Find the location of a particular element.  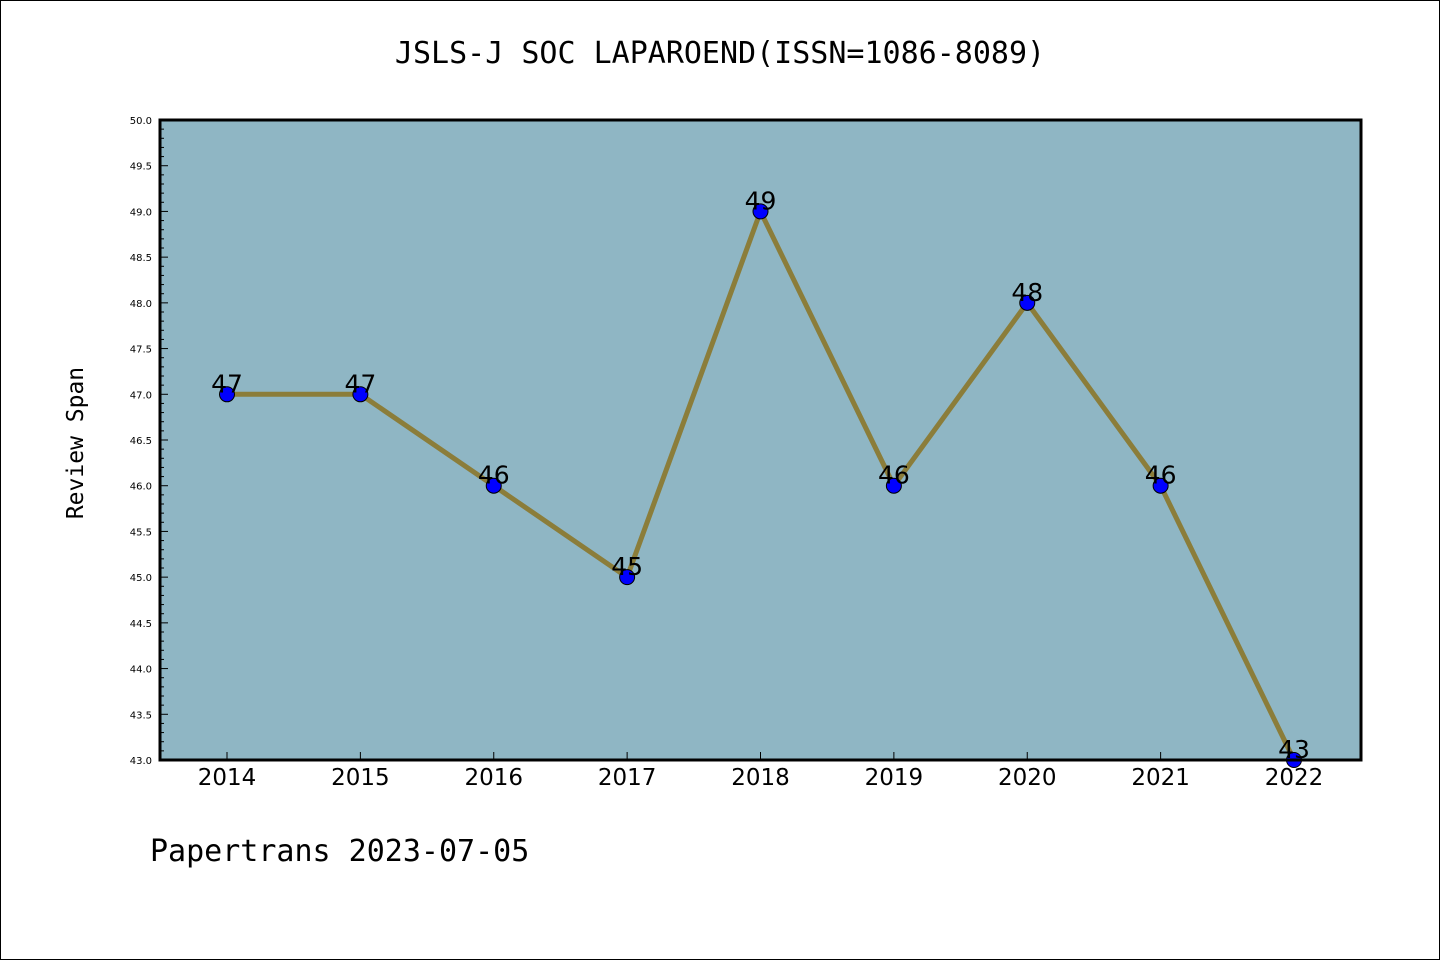

y-tick-label: 48.5 is located at coordinates (141, 258).